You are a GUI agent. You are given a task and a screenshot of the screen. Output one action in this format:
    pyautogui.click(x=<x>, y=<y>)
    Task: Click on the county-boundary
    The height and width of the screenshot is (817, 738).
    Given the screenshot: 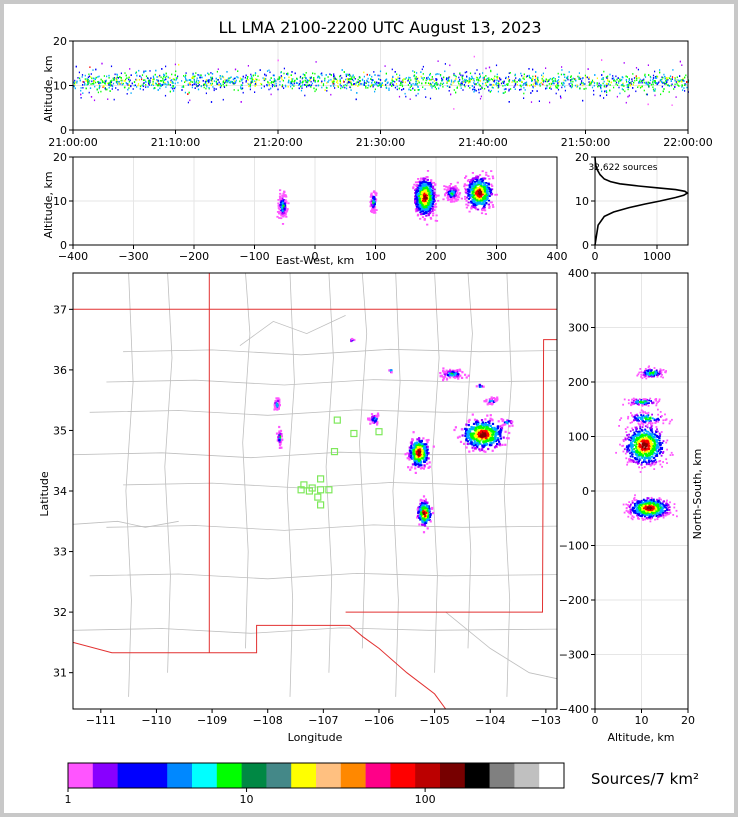 What is the action you would take?
    pyautogui.click(x=435, y=473)
    